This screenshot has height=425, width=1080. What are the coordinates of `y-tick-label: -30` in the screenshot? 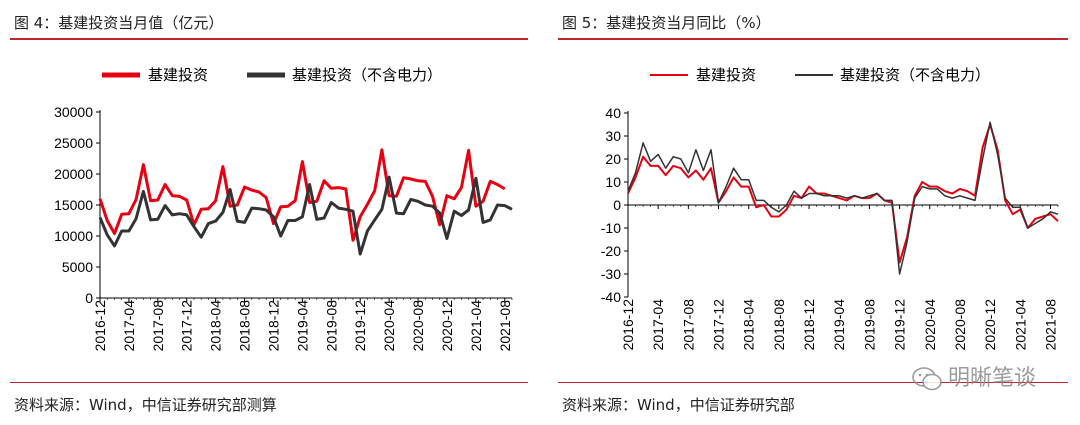 It's located at (611, 274).